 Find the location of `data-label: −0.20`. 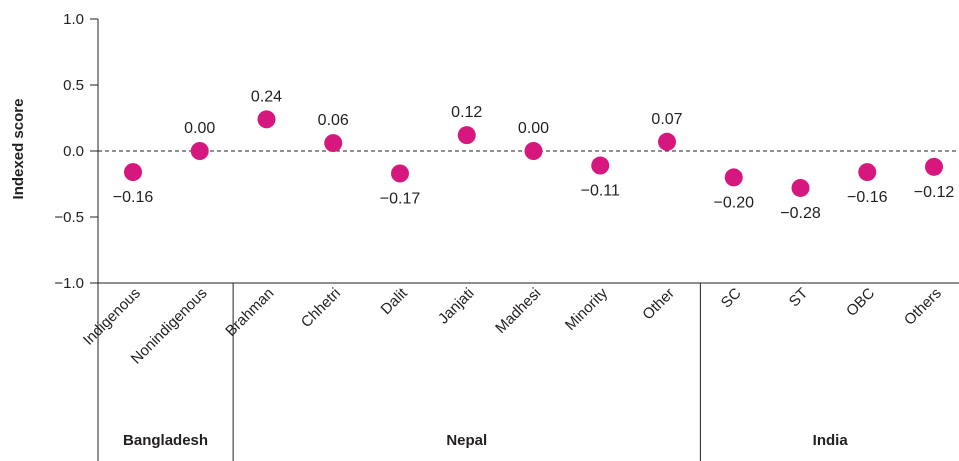

data-label: −0.20 is located at coordinates (734, 202).